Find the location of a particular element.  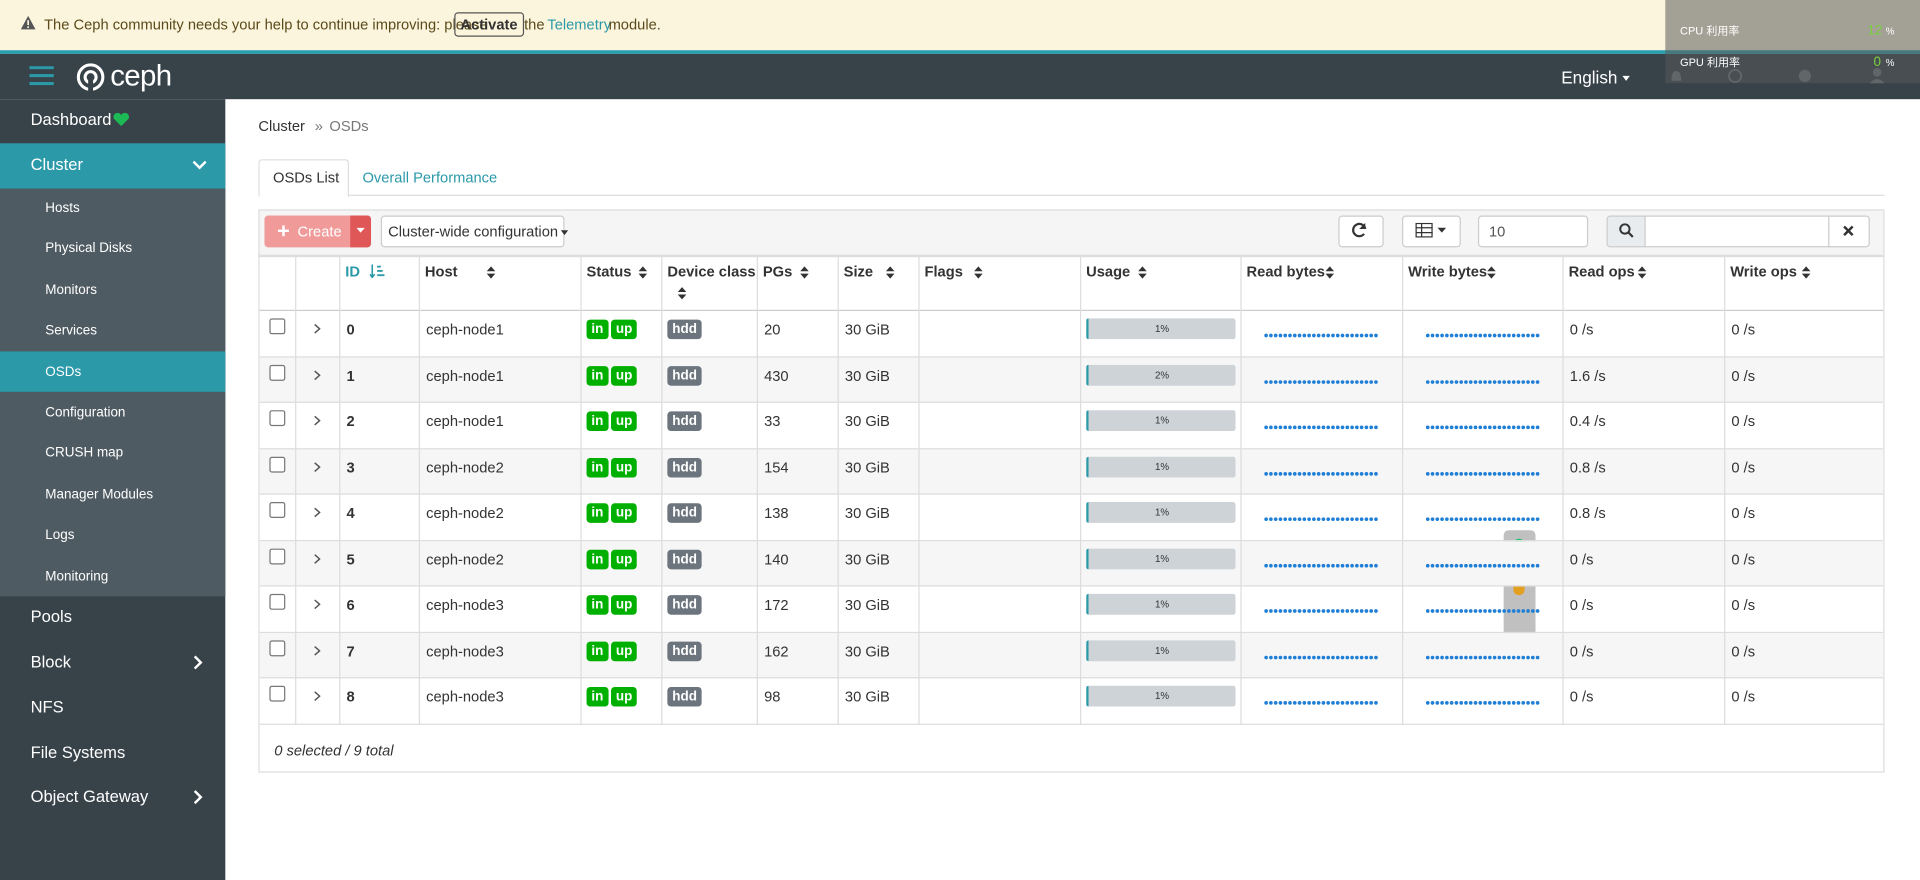

refresh-button is located at coordinates (1361, 231).